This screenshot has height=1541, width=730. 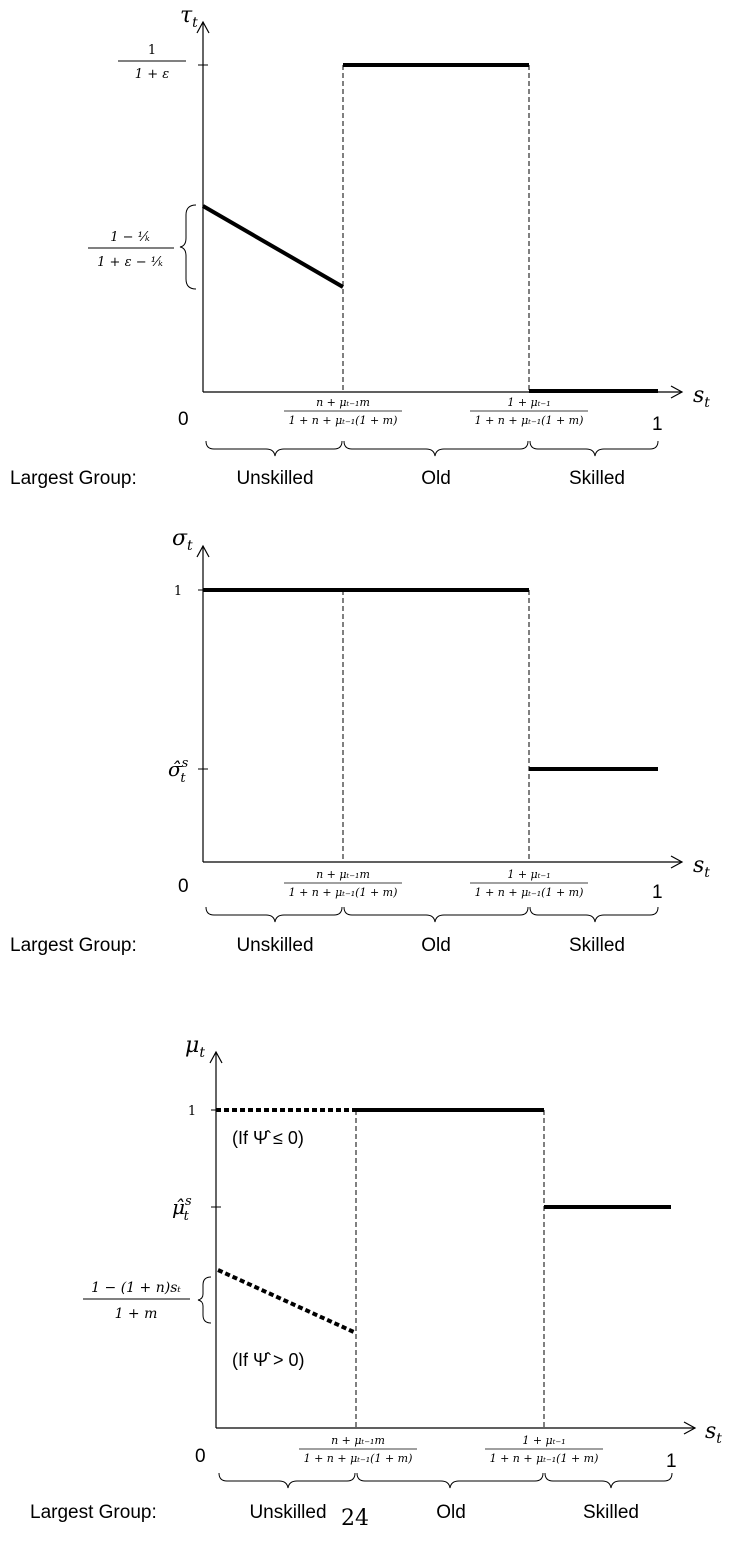 I want to click on annotation-psi-le-0: (If Ψ̂ ≤ 0), so click(x=268, y=1138).